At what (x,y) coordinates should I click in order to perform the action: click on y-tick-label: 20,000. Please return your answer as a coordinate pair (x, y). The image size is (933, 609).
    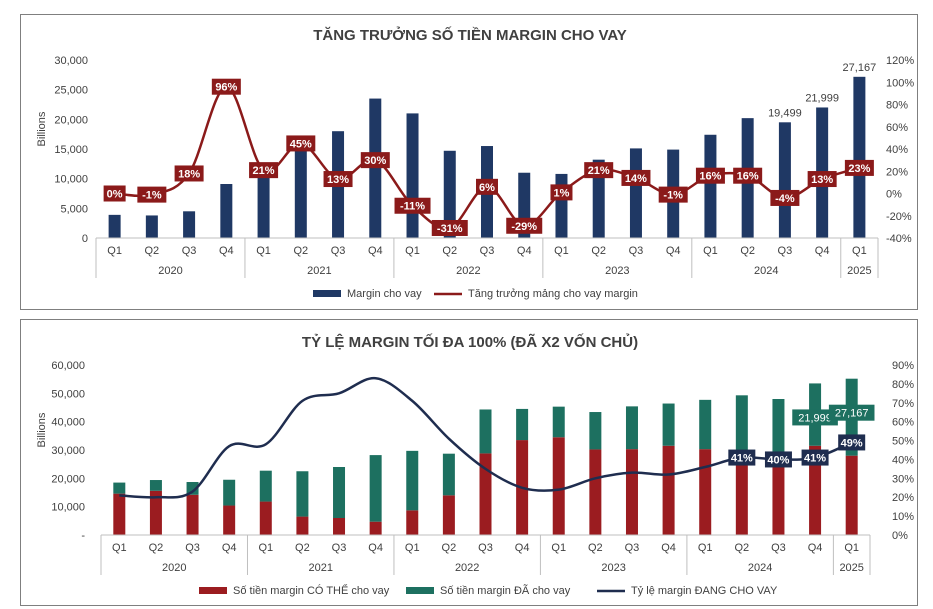
    Looking at the image, I should click on (71, 120).